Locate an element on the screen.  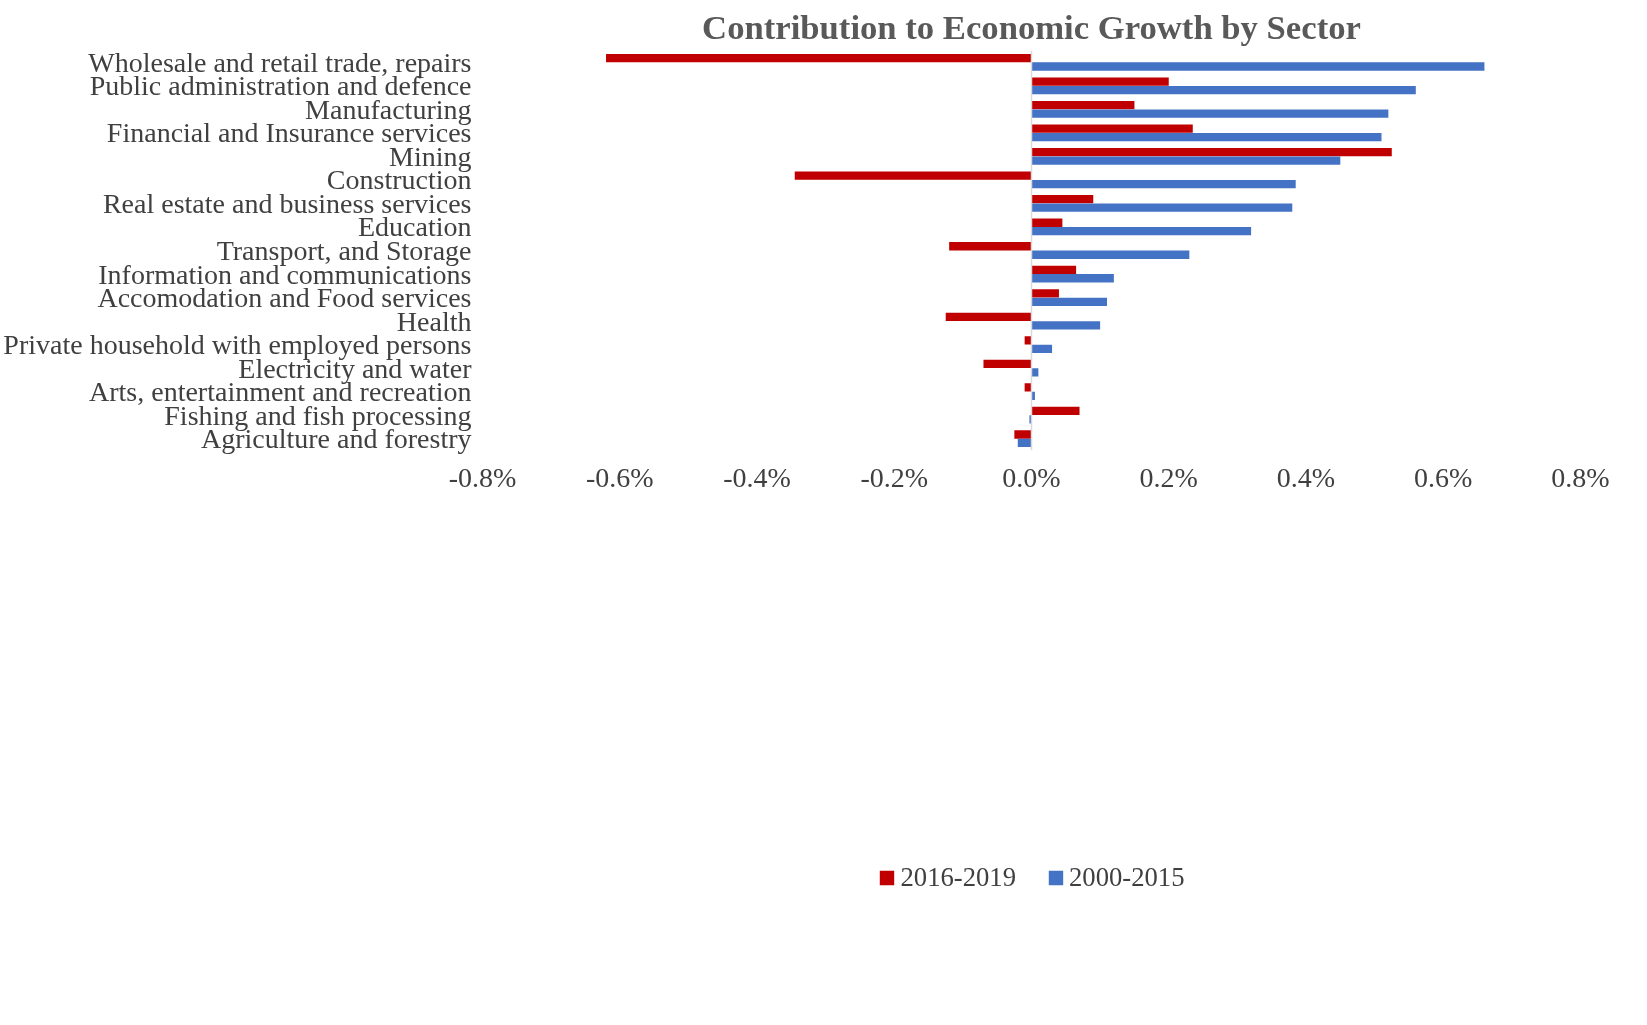
legend-label: 2016-2019 is located at coordinates (958, 877).